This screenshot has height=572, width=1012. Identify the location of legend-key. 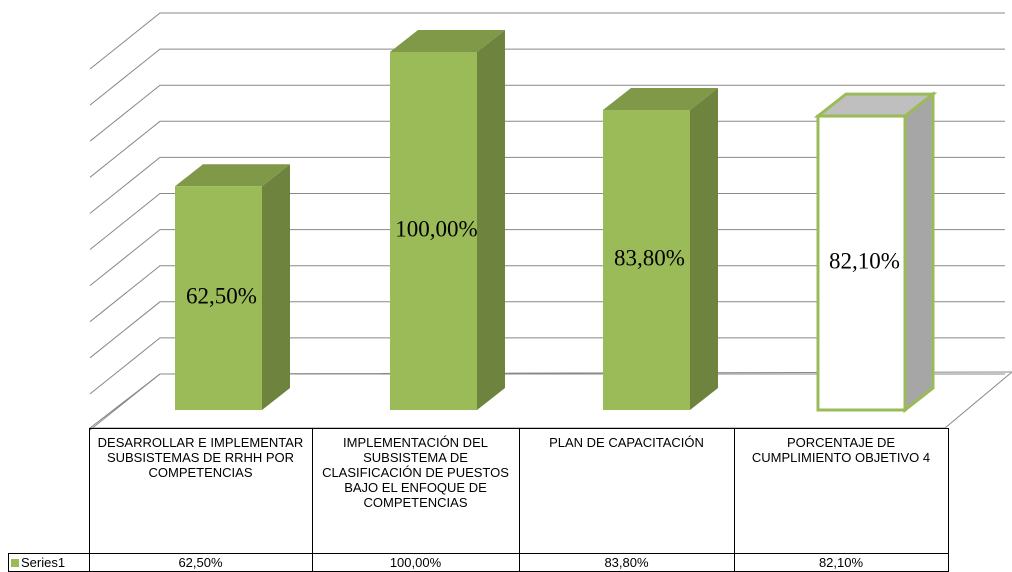
(15, 563).